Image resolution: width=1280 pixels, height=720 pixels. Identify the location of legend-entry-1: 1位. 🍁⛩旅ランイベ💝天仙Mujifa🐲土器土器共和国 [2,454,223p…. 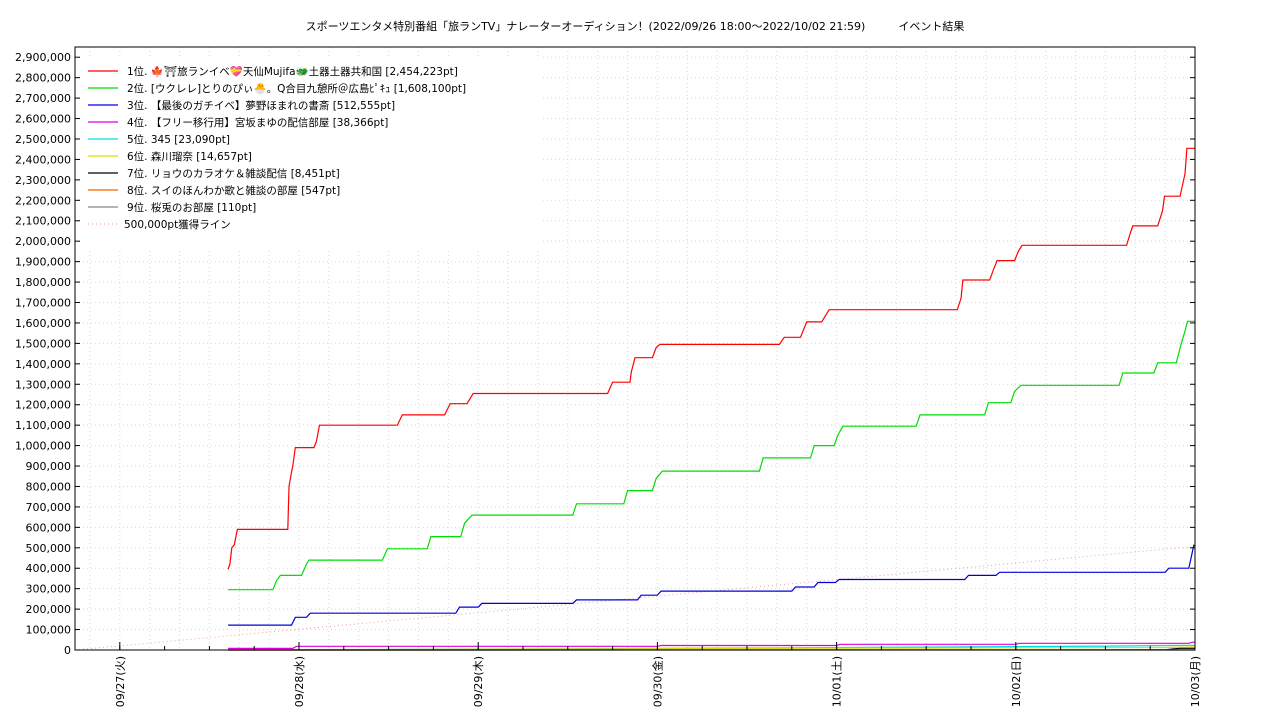
(292, 71).